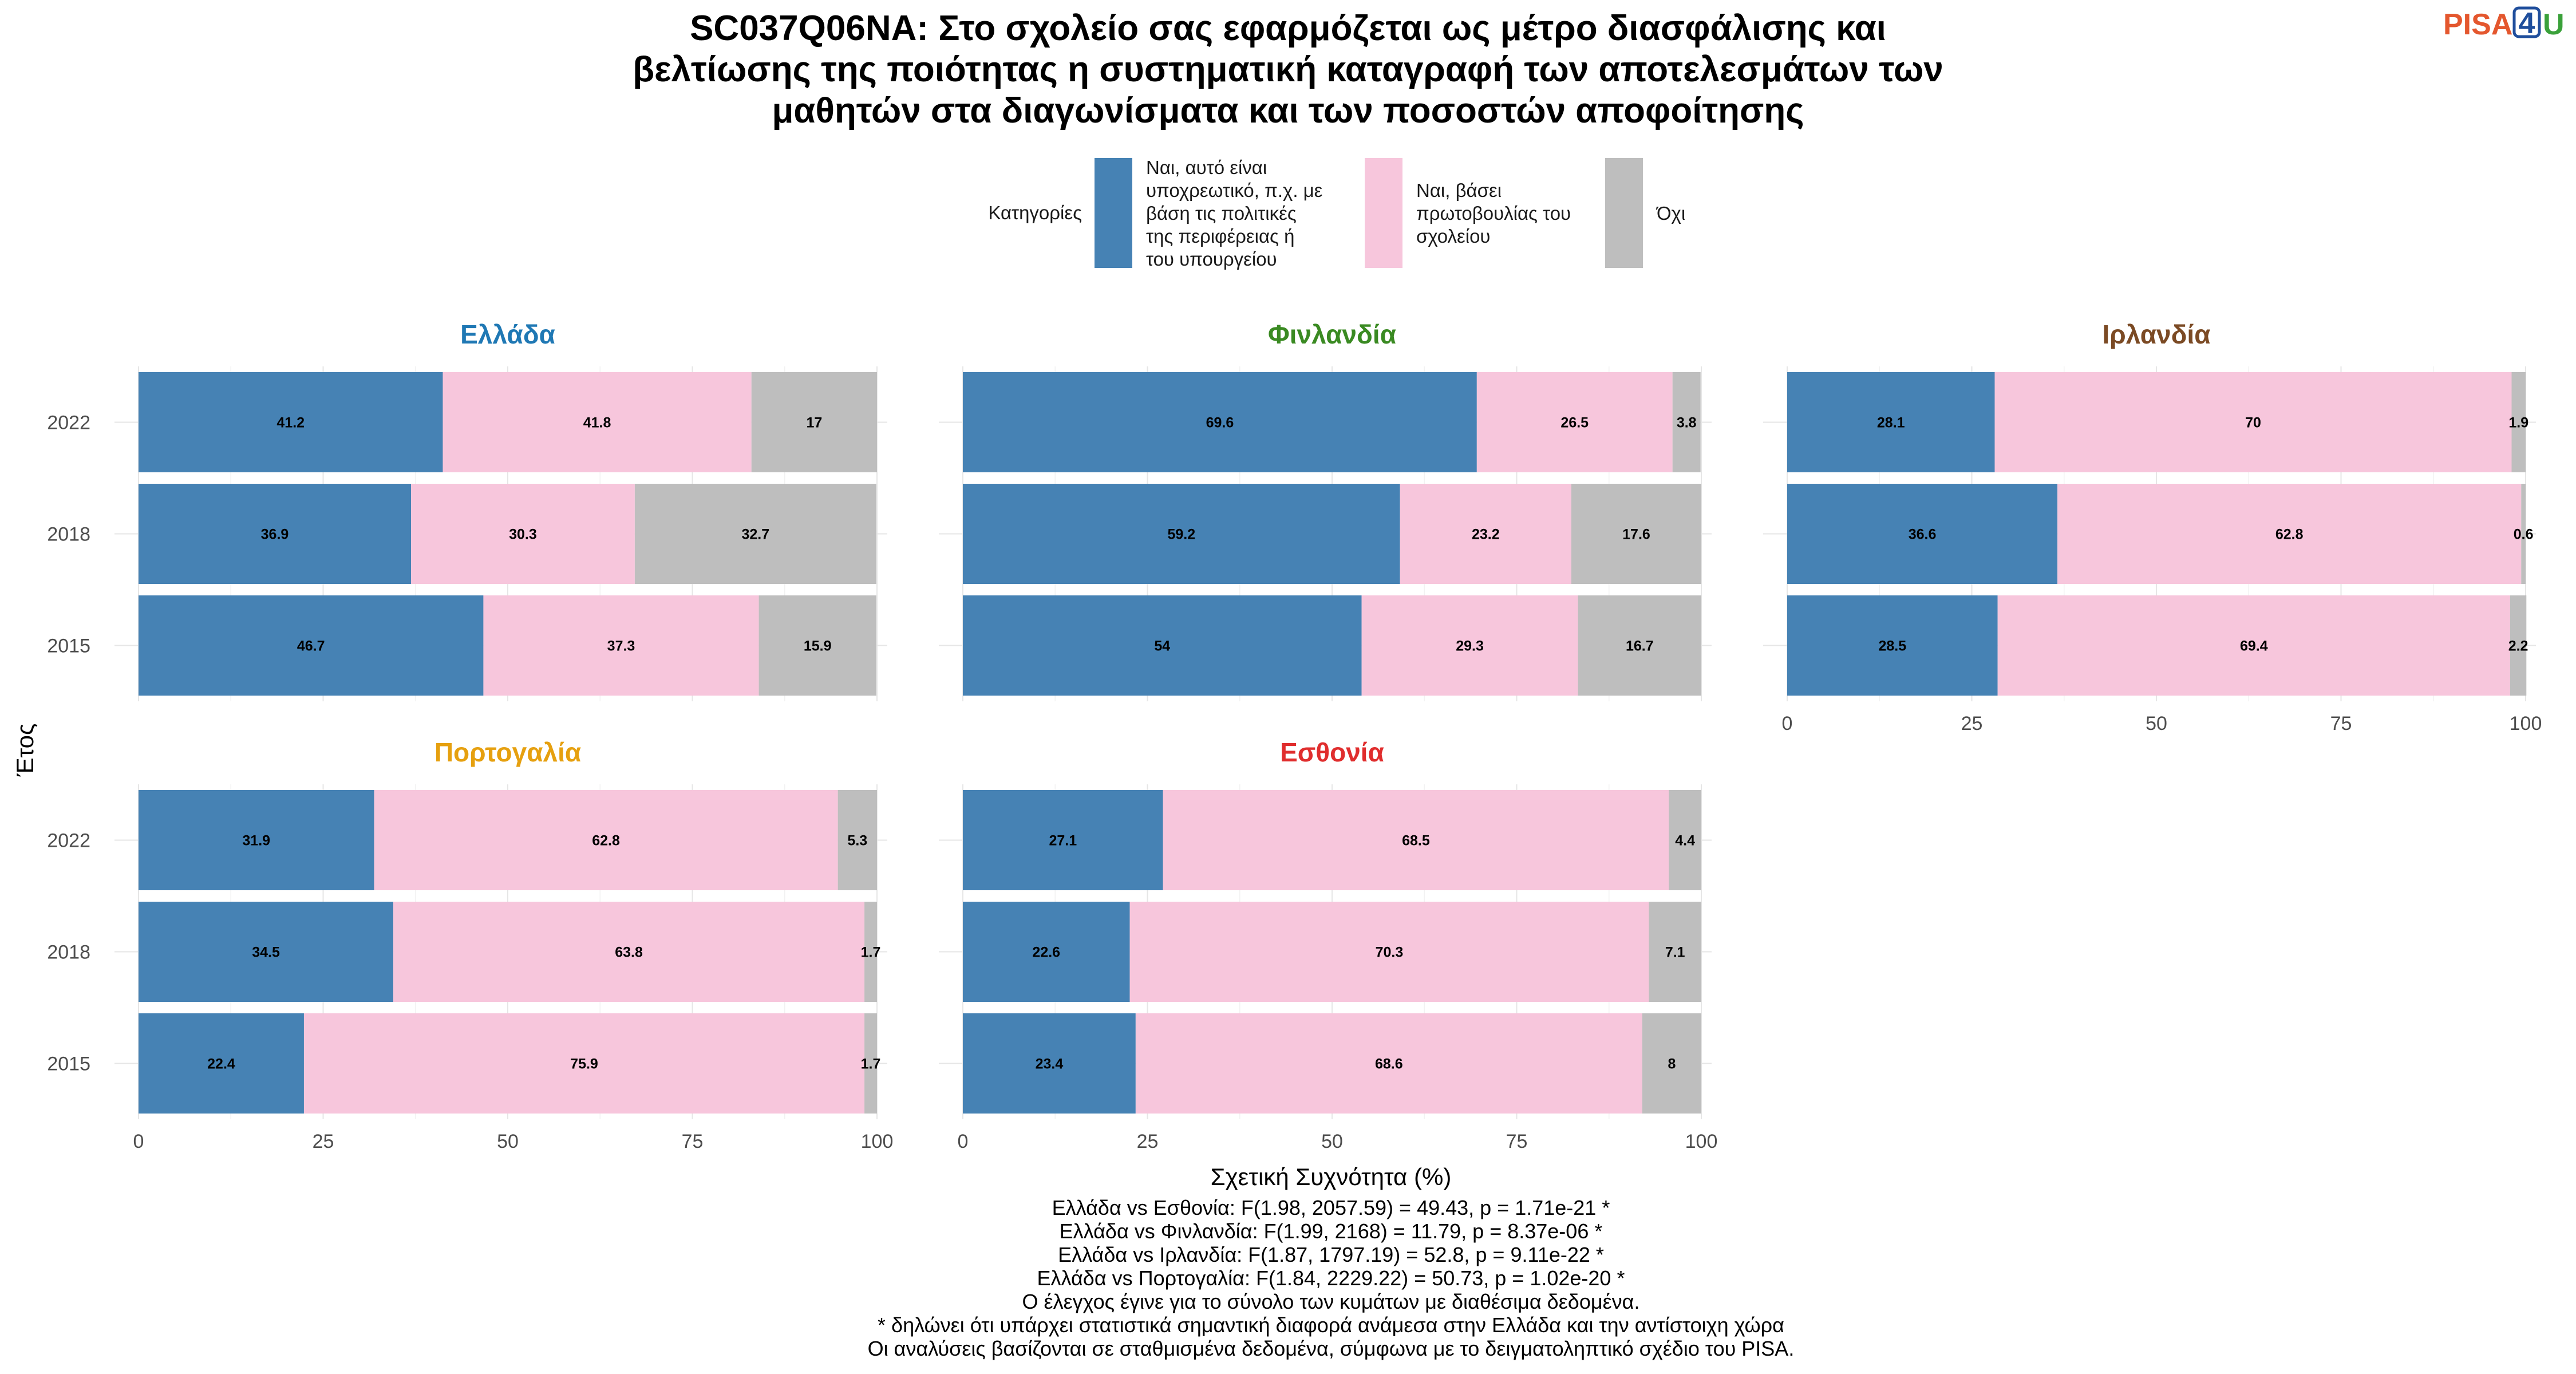 The image size is (2576, 1374). What do you see at coordinates (584, 1064) in the screenshot?
I see `bar-label: 75.9` at bounding box center [584, 1064].